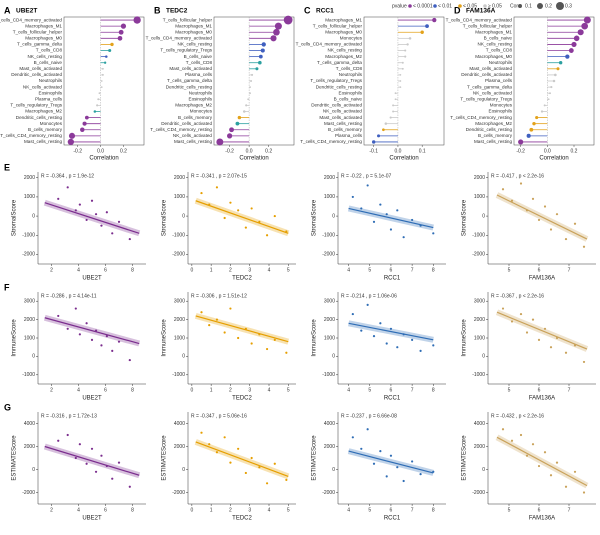 The width and height of the screenshot is (600, 535). Describe the element at coordinates (193, 141) in the screenshot. I see `category-label: Mast_cells_resting` at that location.